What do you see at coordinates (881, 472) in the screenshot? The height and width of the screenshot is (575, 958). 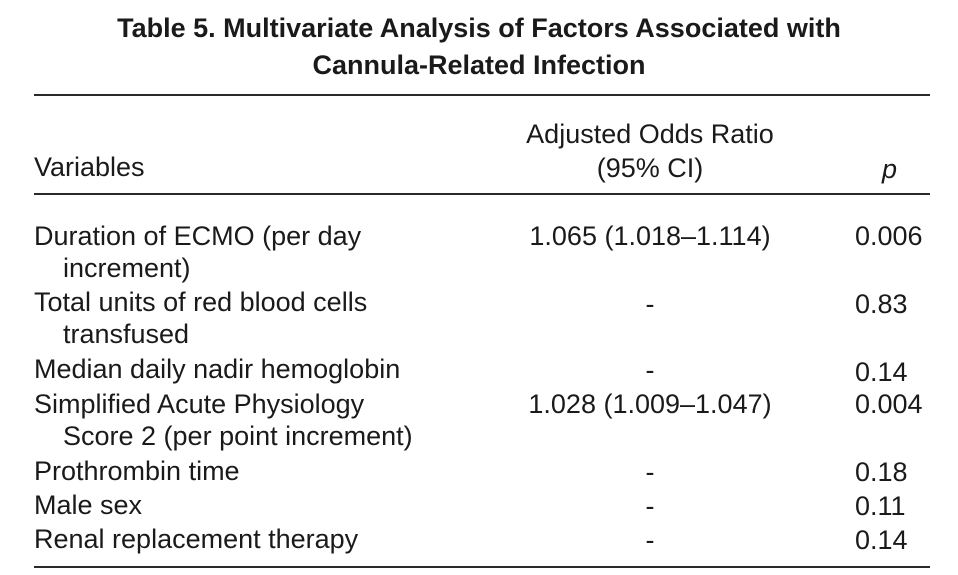 I see `table-row-p-value: 0.18` at bounding box center [881, 472].